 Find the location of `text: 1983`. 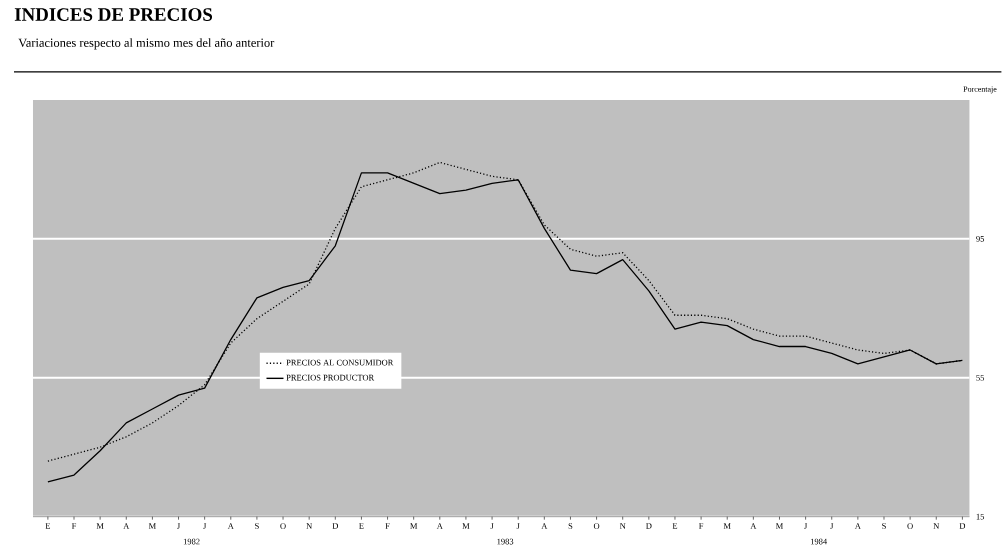

text: 1983 is located at coordinates (505, 541).